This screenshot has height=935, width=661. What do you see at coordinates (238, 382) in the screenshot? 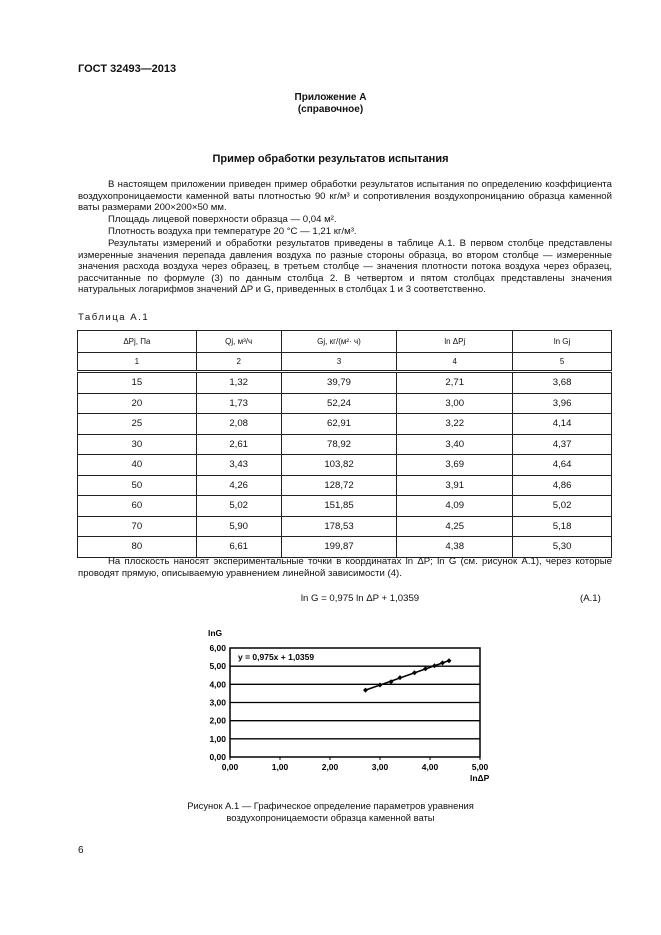
I see `table-cell: 1,32` at bounding box center [238, 382].